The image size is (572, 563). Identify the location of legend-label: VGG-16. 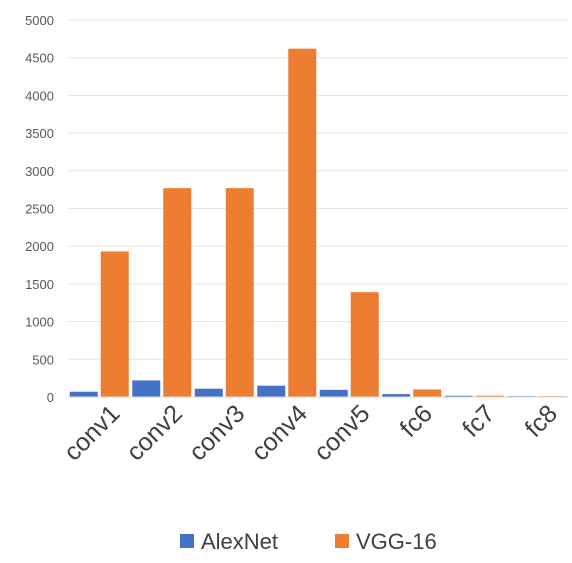
(396, 541).